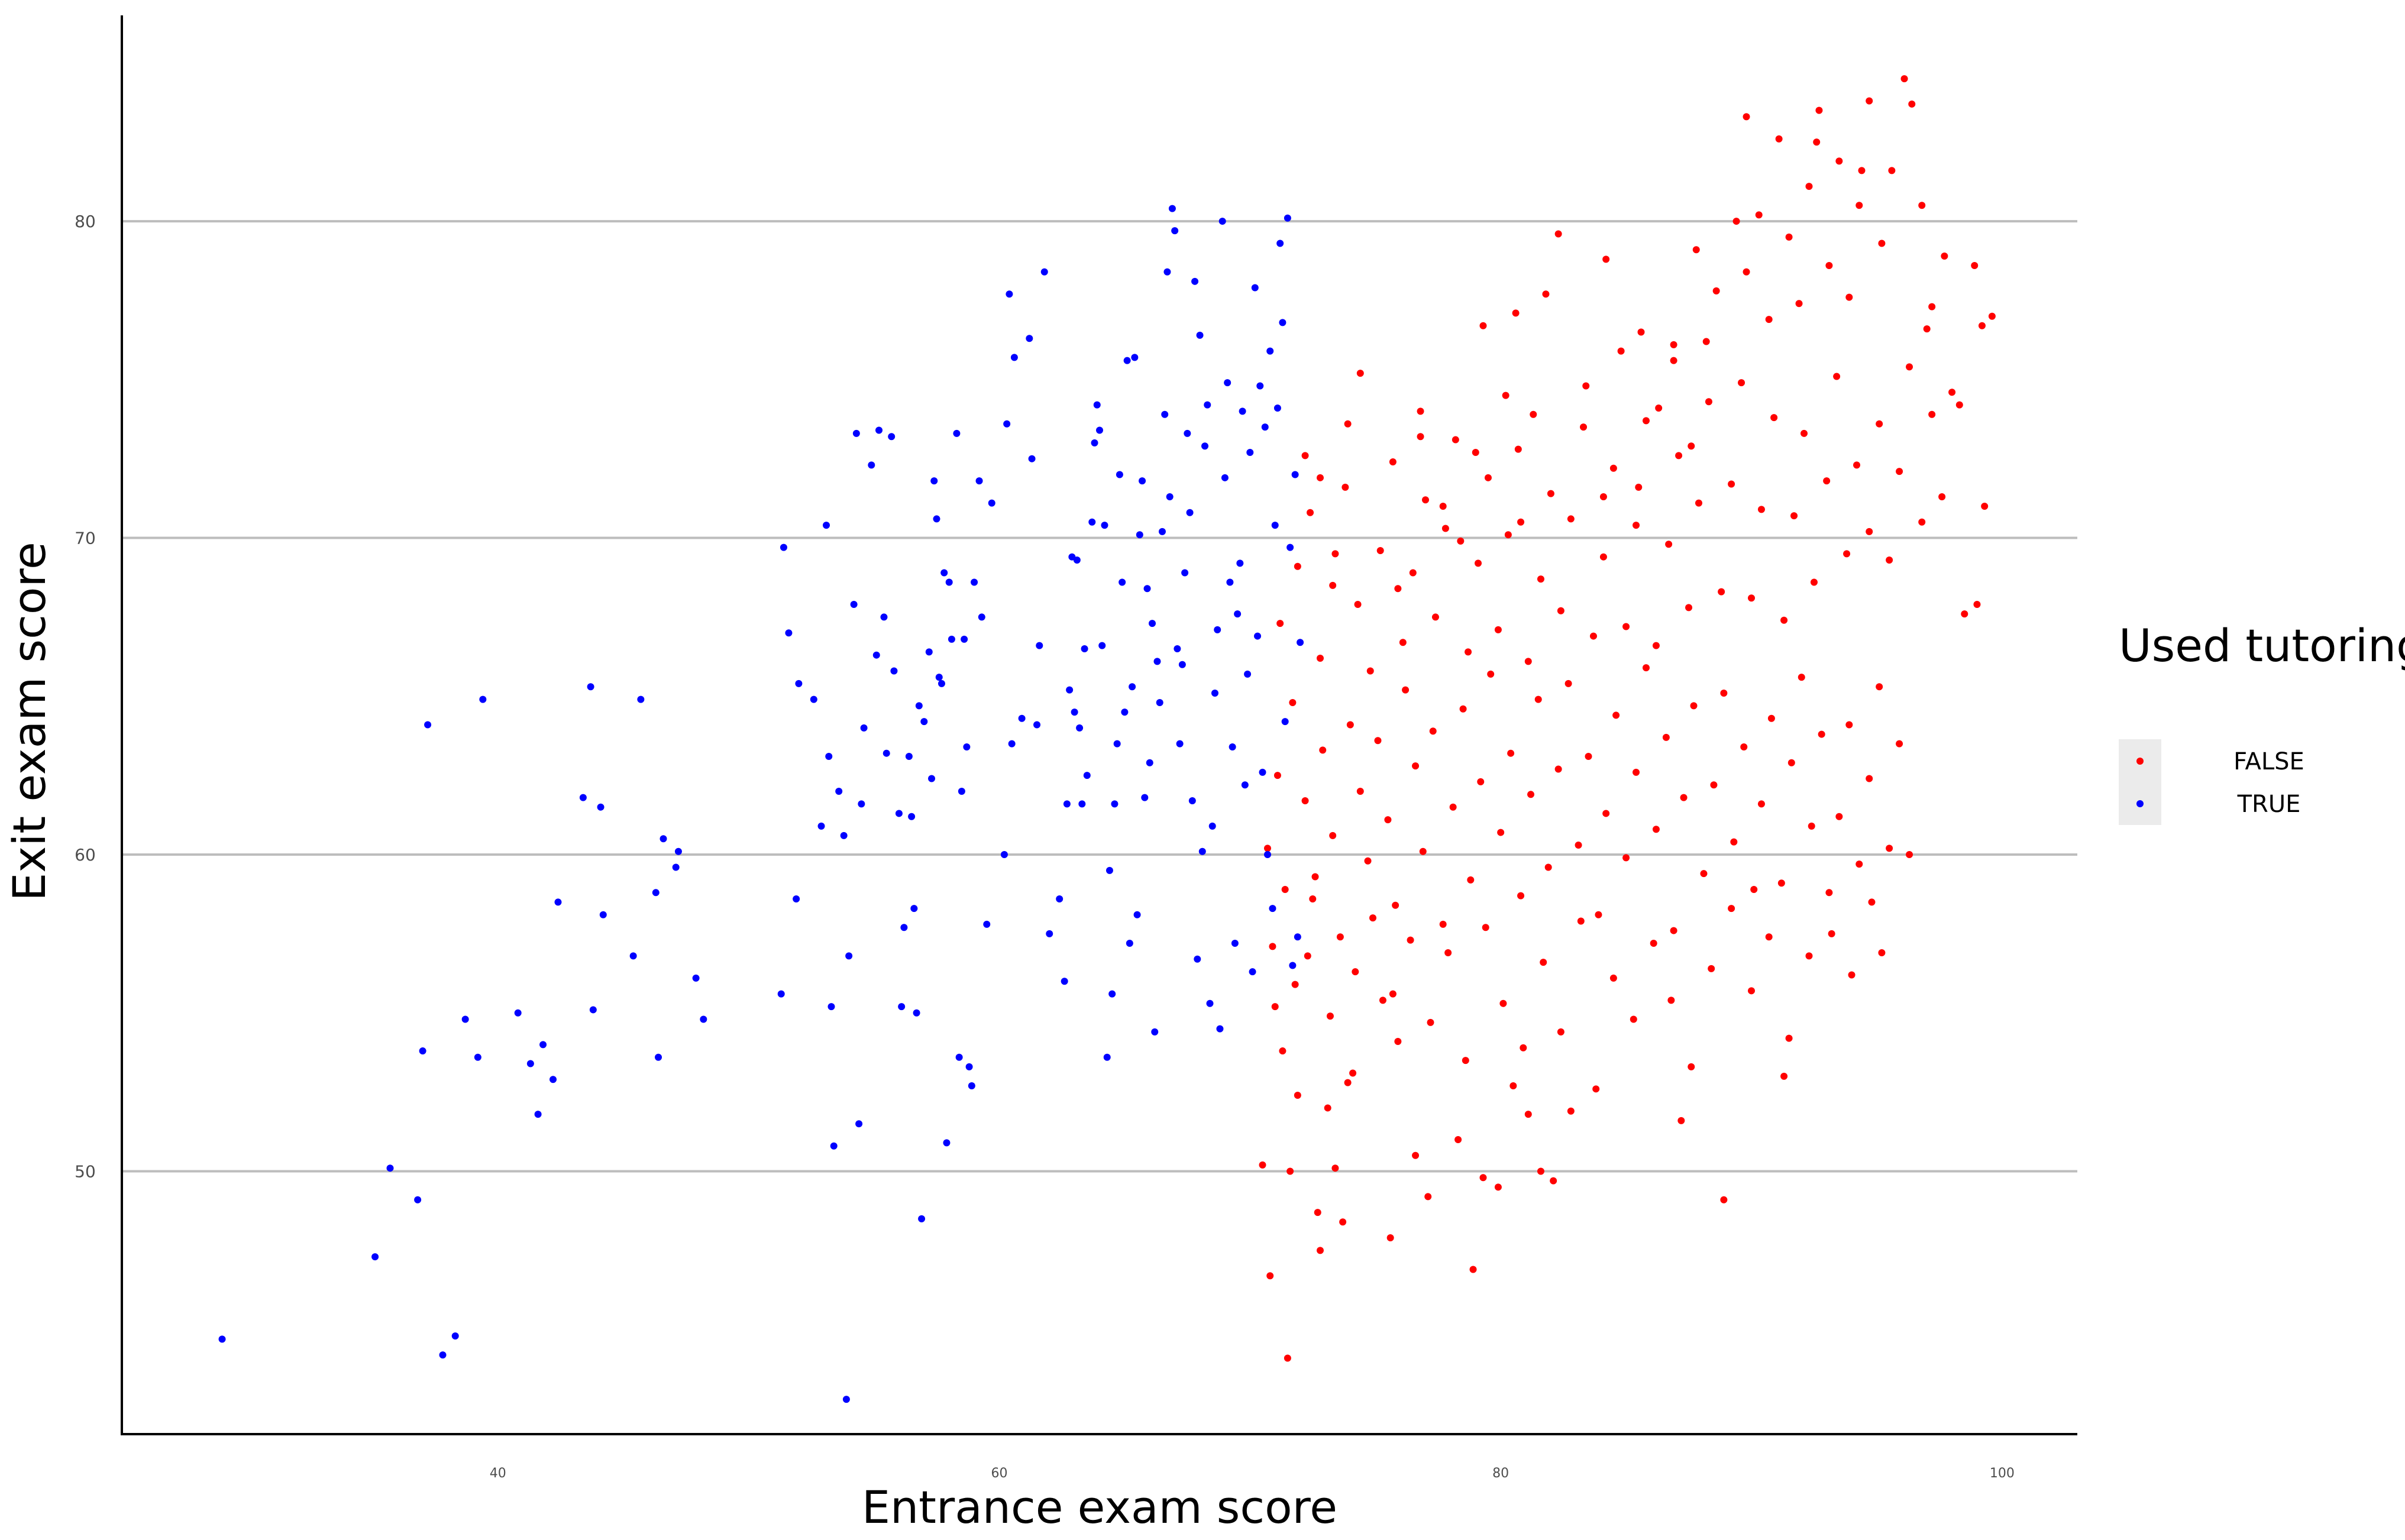 The width and height of the screenshot is (2405, 1540). What do you see at coordinates (2268, 762) in the screenshot?
I see `legend-label-false: FALSE` at bounding box center [2268, 762].